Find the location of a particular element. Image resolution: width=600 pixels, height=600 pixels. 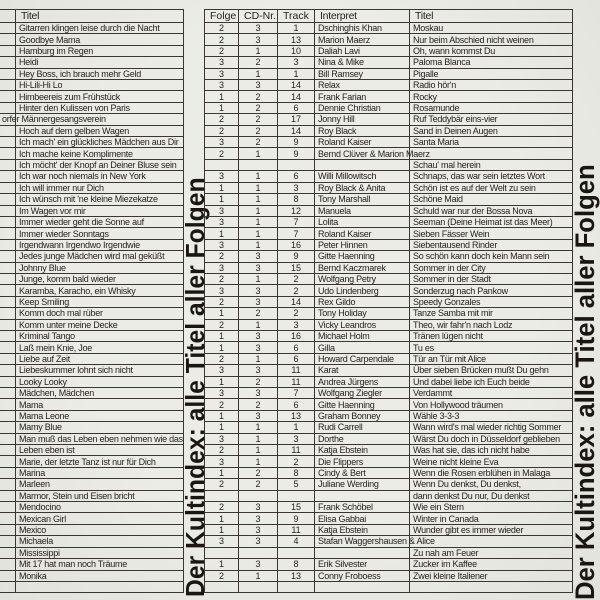

cell-titel: Hey Boss, ich brauch mehr Geld is located at coordinates (99, 74).